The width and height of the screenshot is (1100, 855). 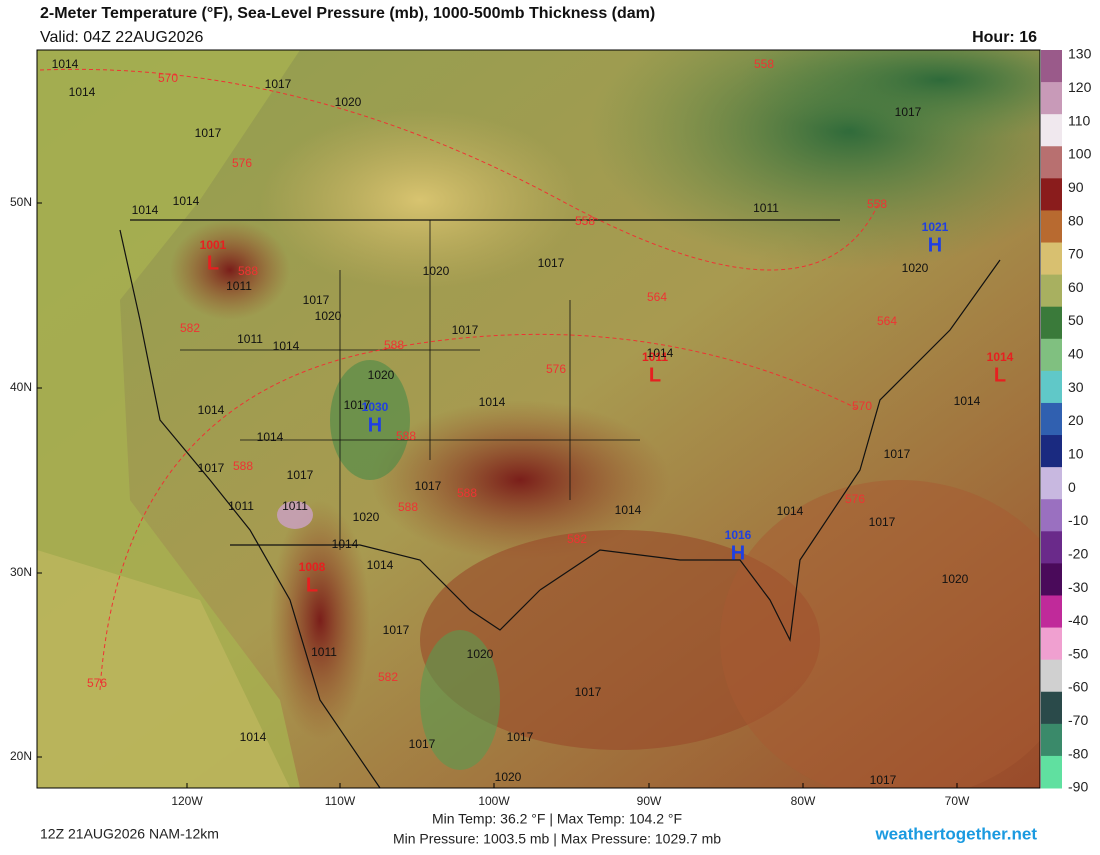 What do you see at coordinates (1078, 720) in the screenshot?
I see `colorbar-label: -70` at bounding box center [1078, 720].